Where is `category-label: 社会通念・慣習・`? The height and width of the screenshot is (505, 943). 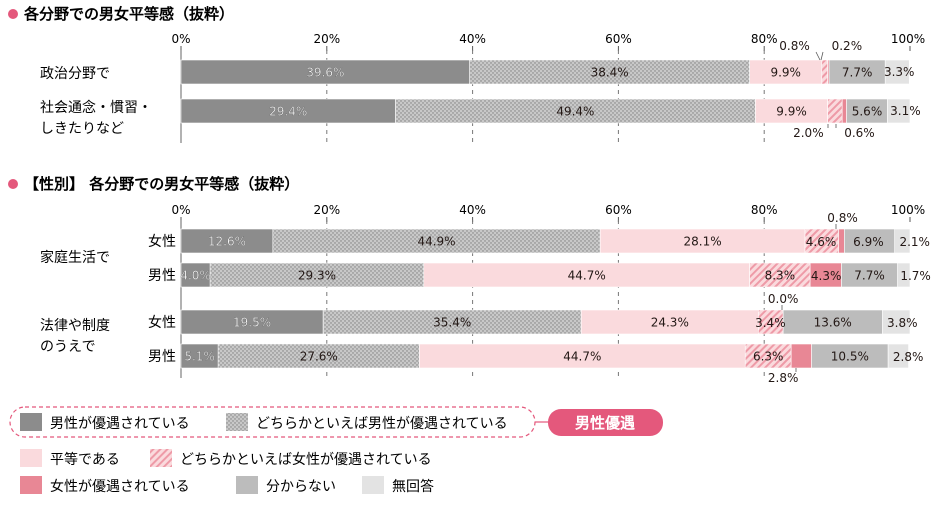
category-label: 社会通念・慣習・ is located at coordinates (96, 107).